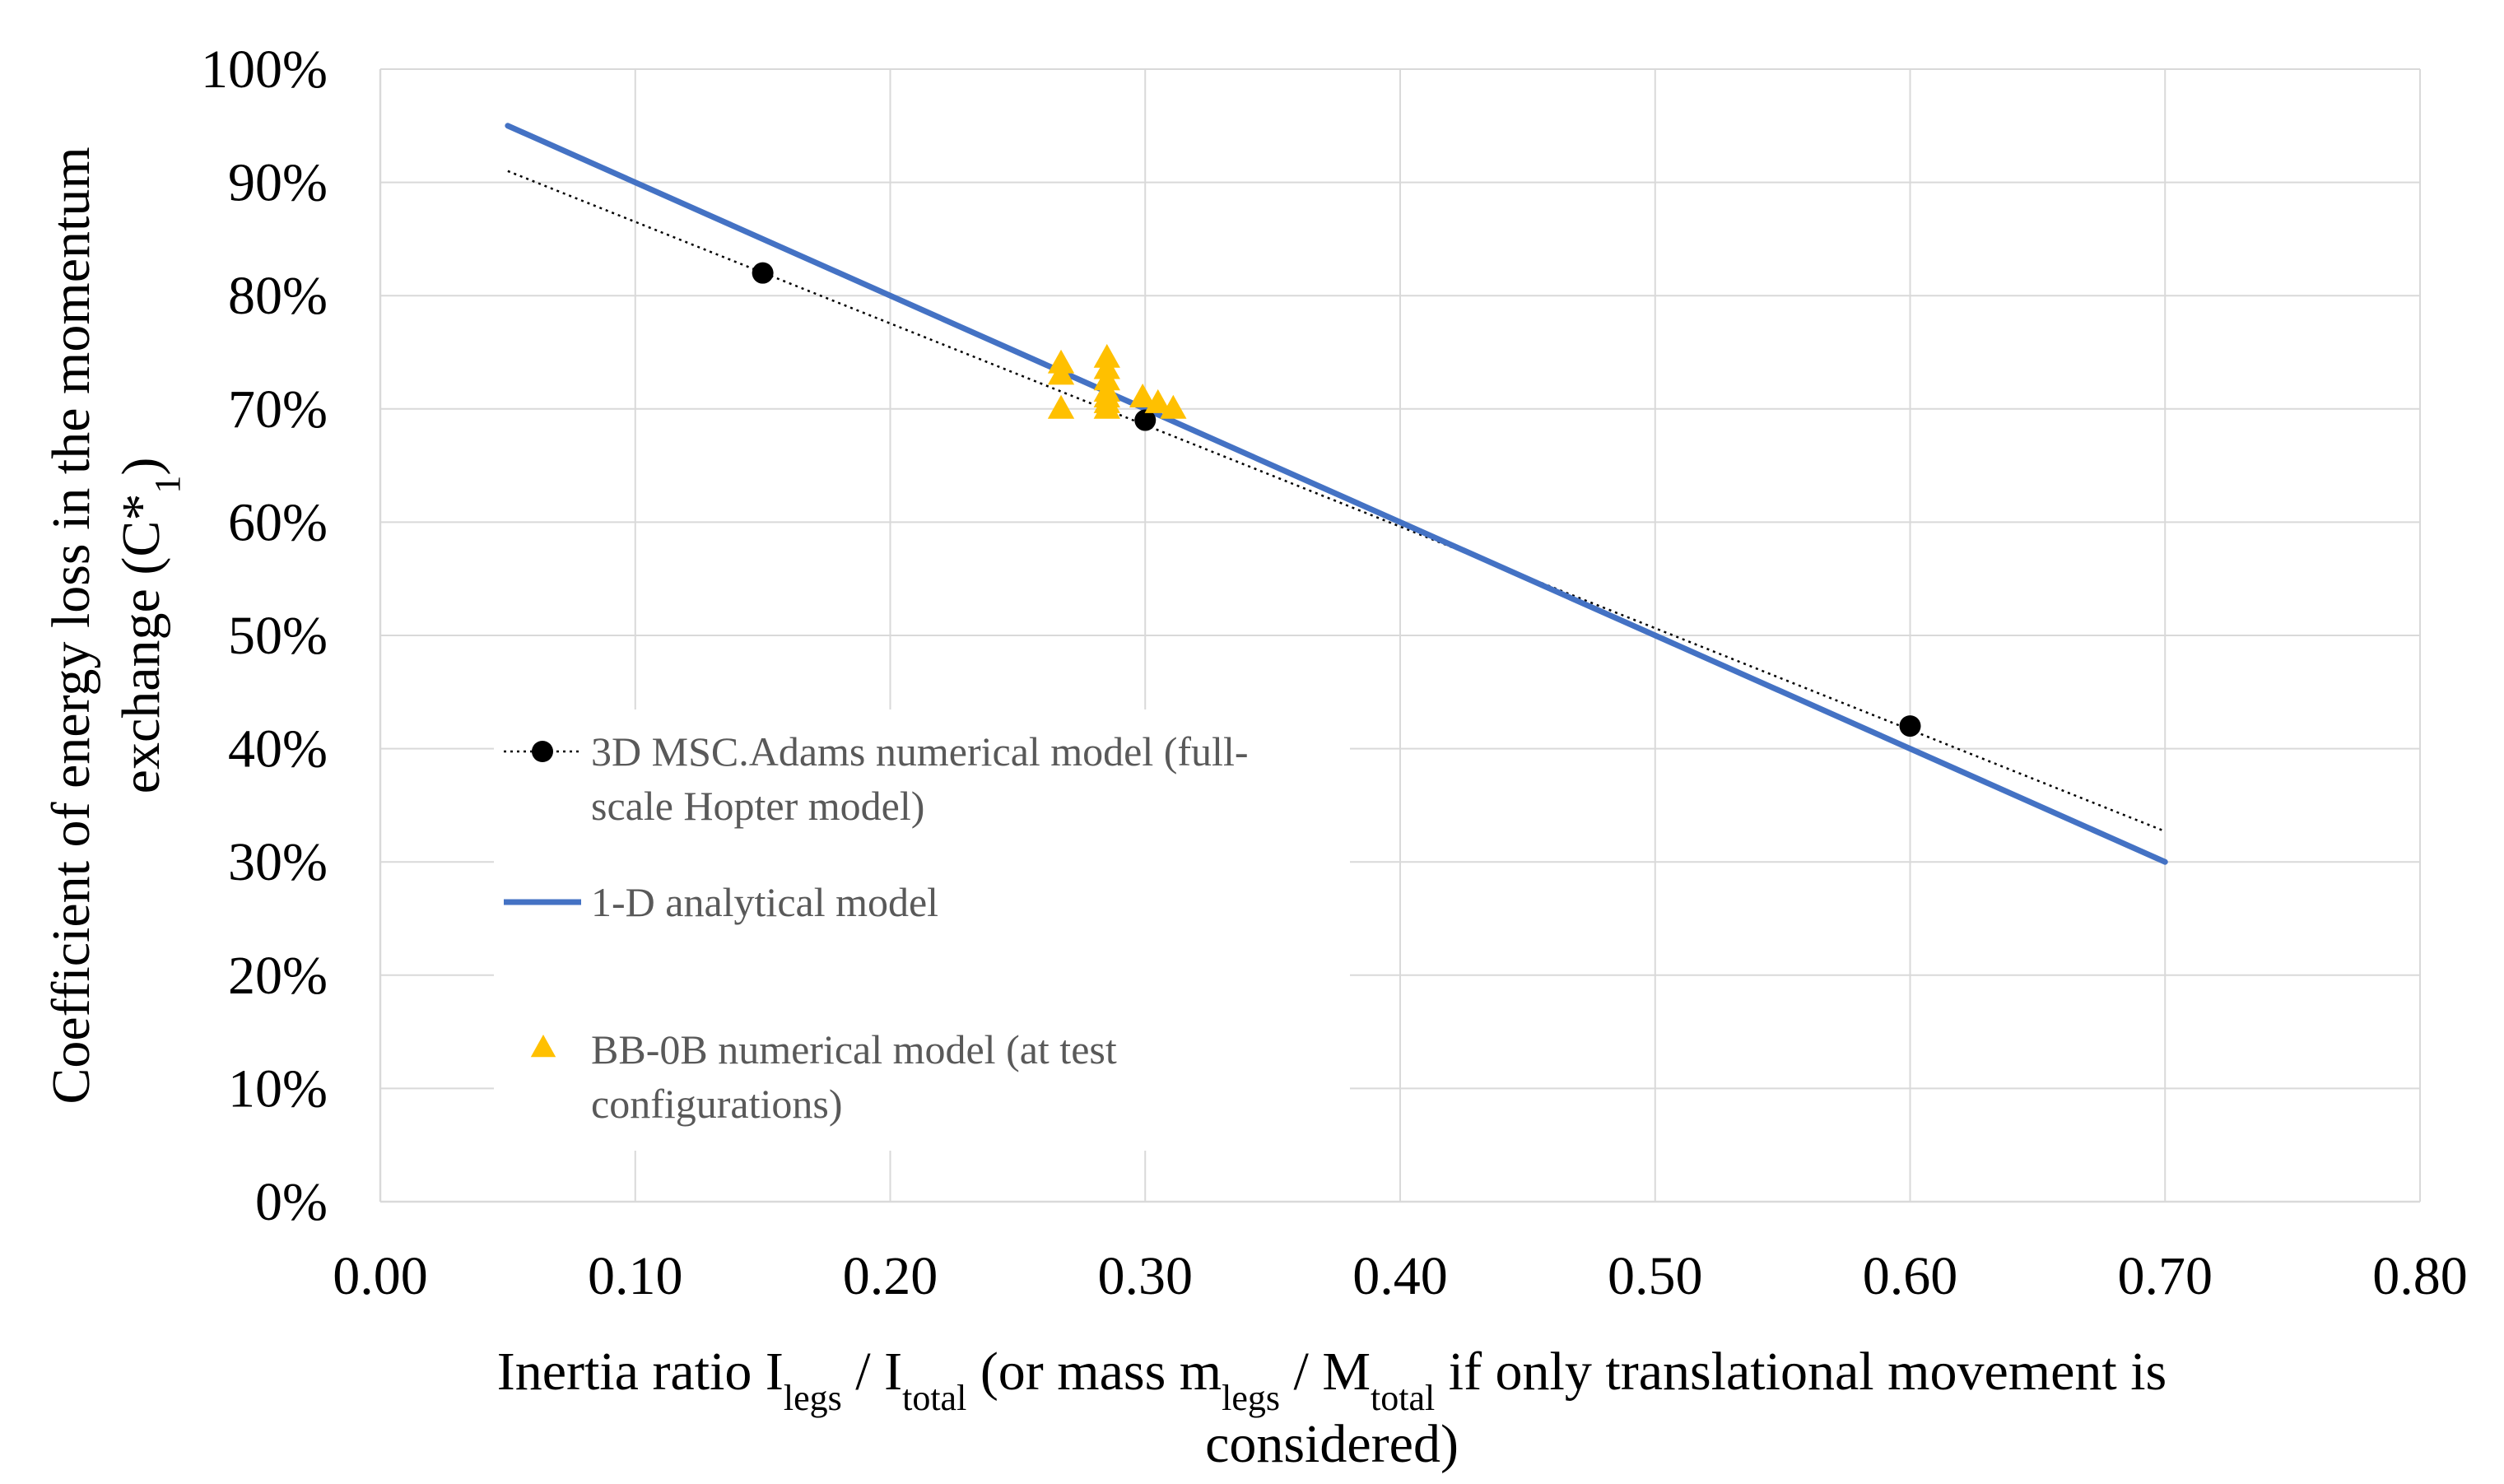  I want to click on legend-background, so click(922, 930).